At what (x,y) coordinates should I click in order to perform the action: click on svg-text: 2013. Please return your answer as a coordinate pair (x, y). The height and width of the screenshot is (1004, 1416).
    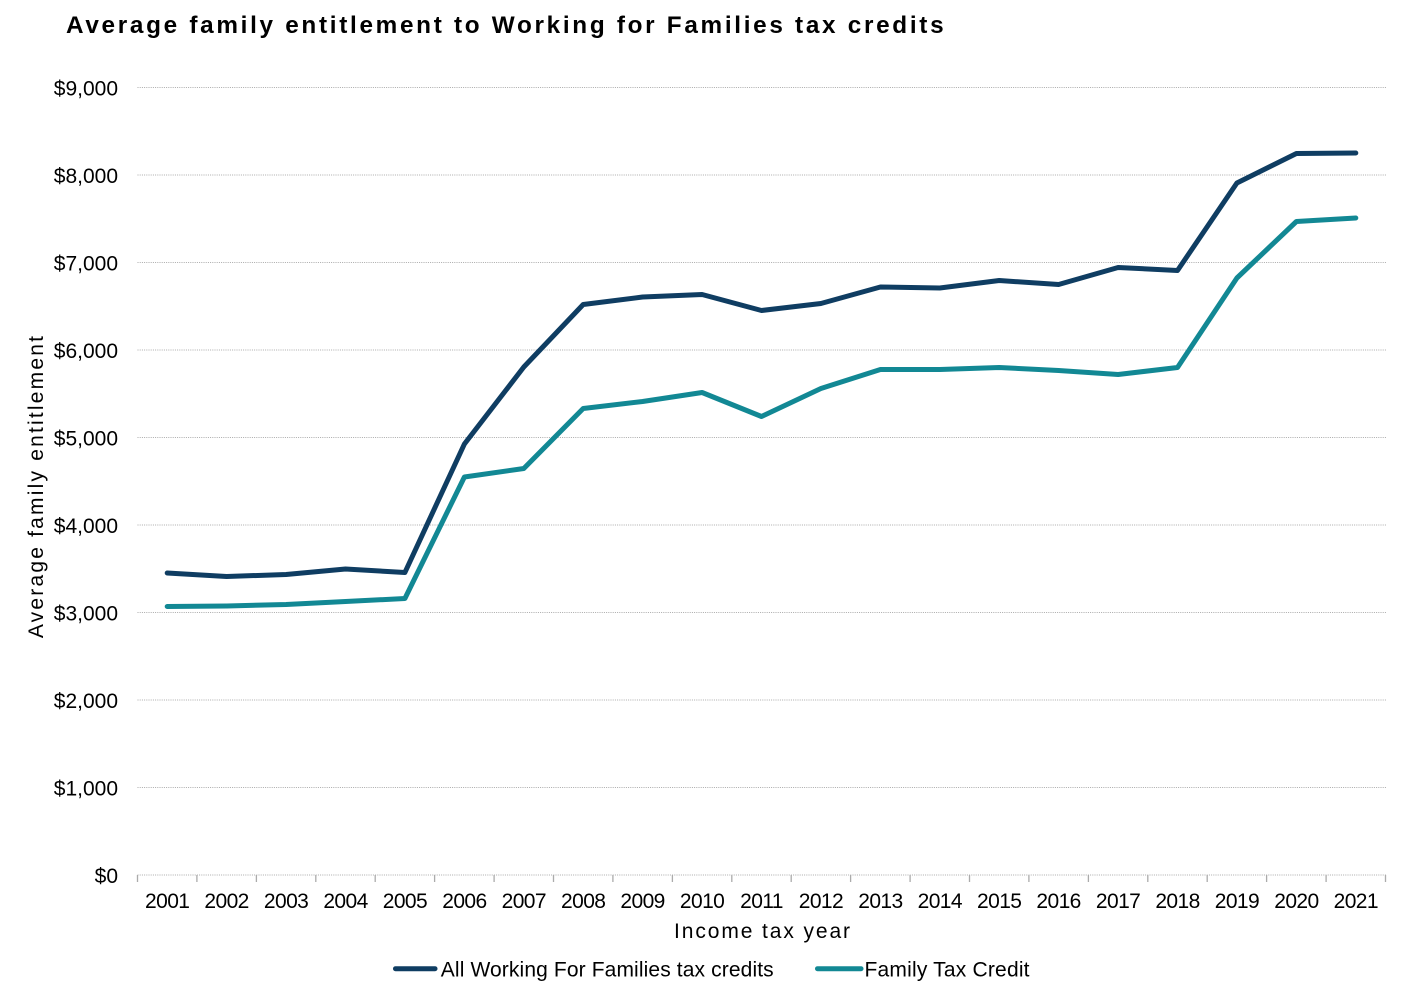
    Looking at the image, I should click on (880, 901).